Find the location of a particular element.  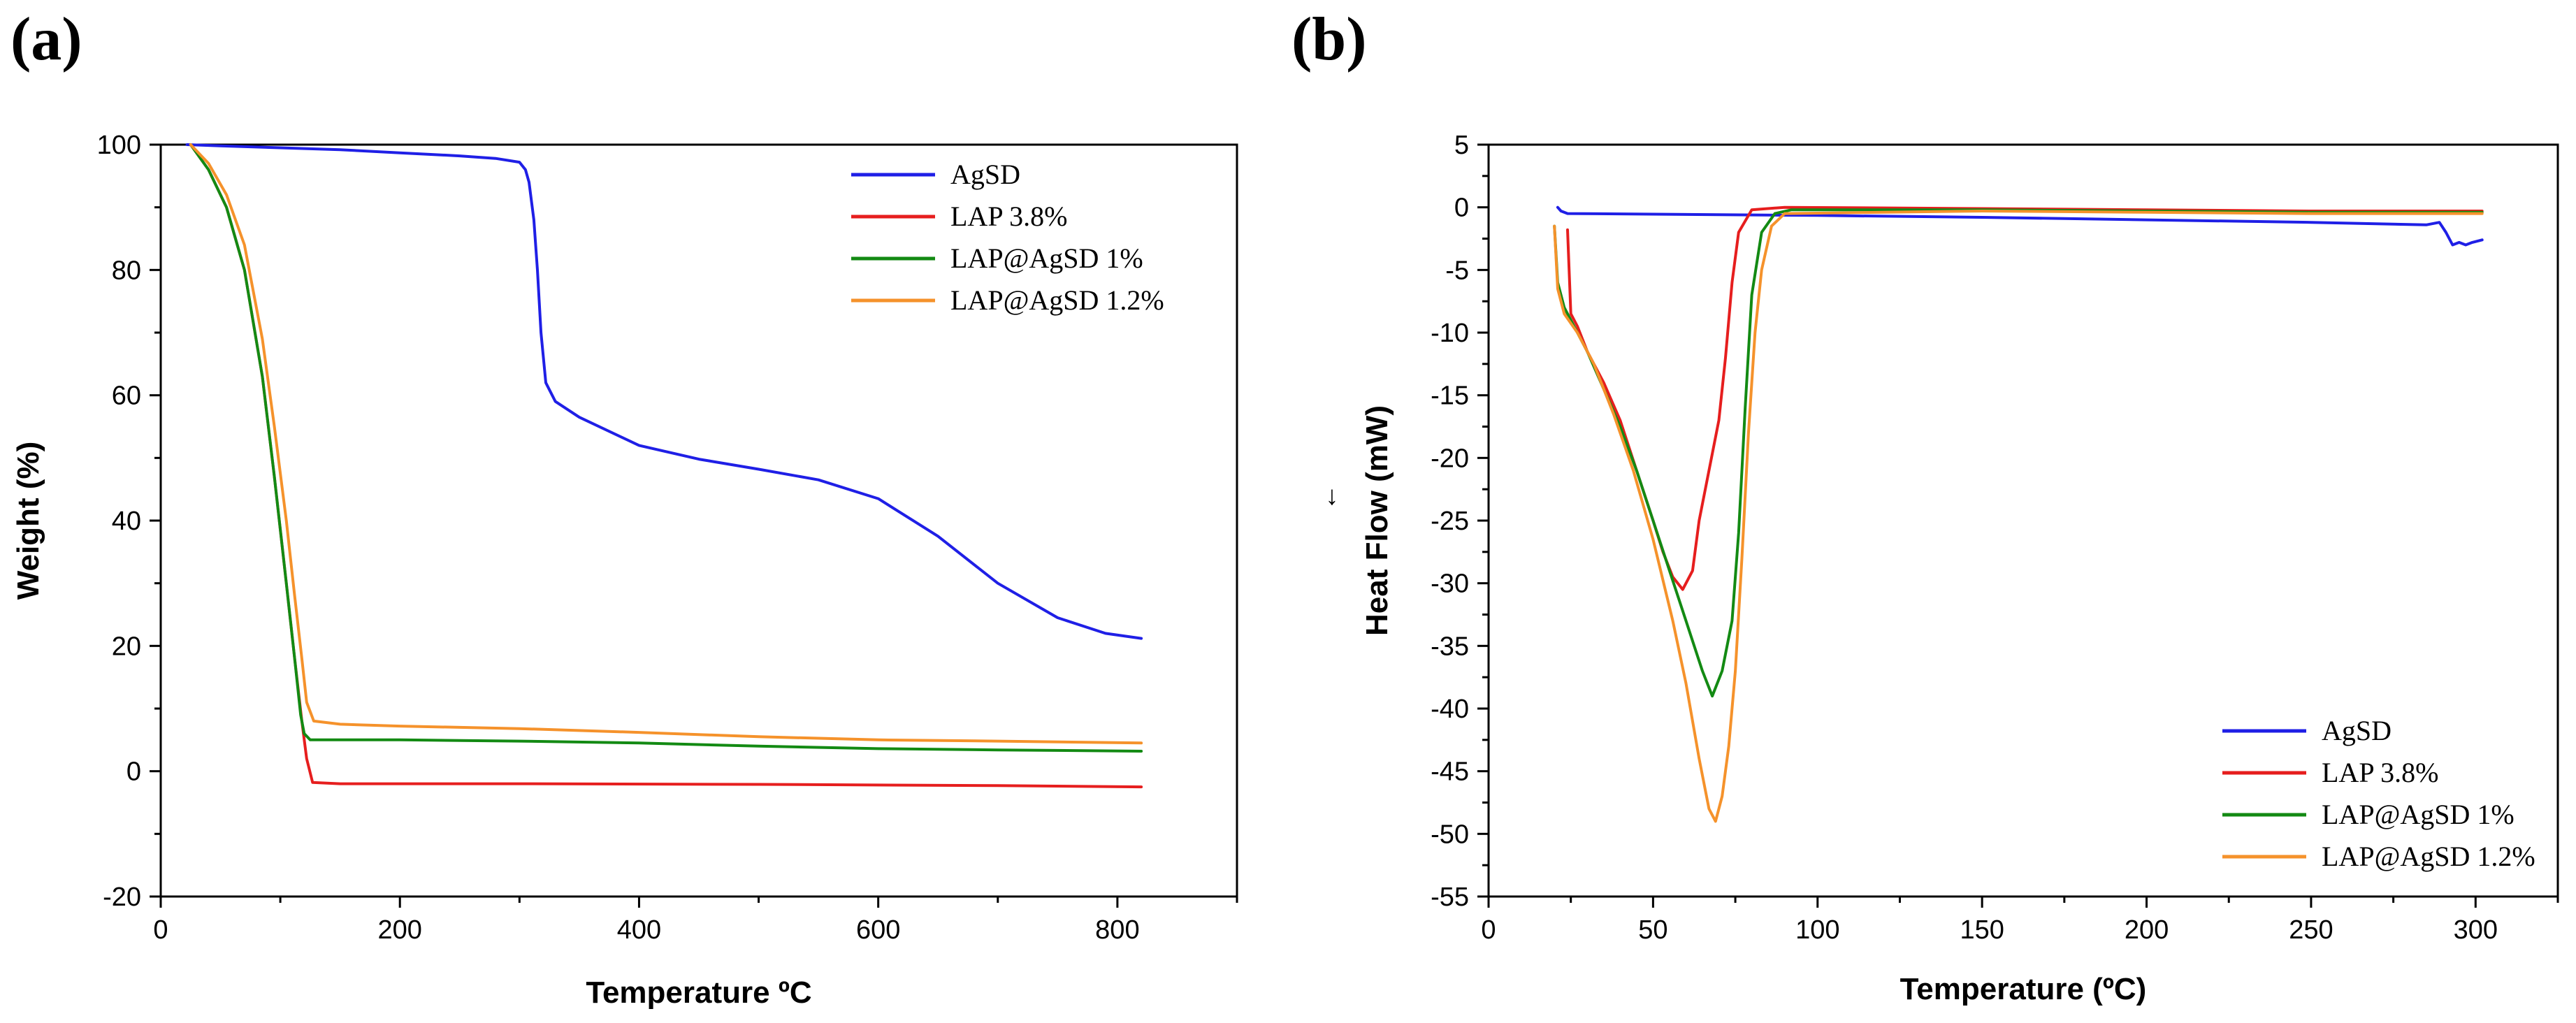

panel-b-direction-arrow: ↓ is located at coordinates (1333, 496).